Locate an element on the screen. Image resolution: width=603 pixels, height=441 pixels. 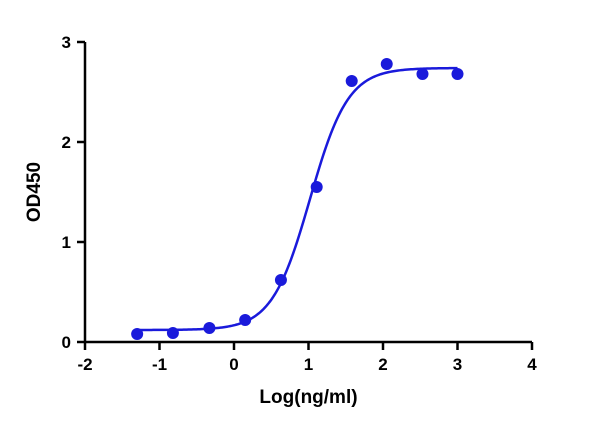
y-tick-label: 3 is located at coordinates (66, 42).